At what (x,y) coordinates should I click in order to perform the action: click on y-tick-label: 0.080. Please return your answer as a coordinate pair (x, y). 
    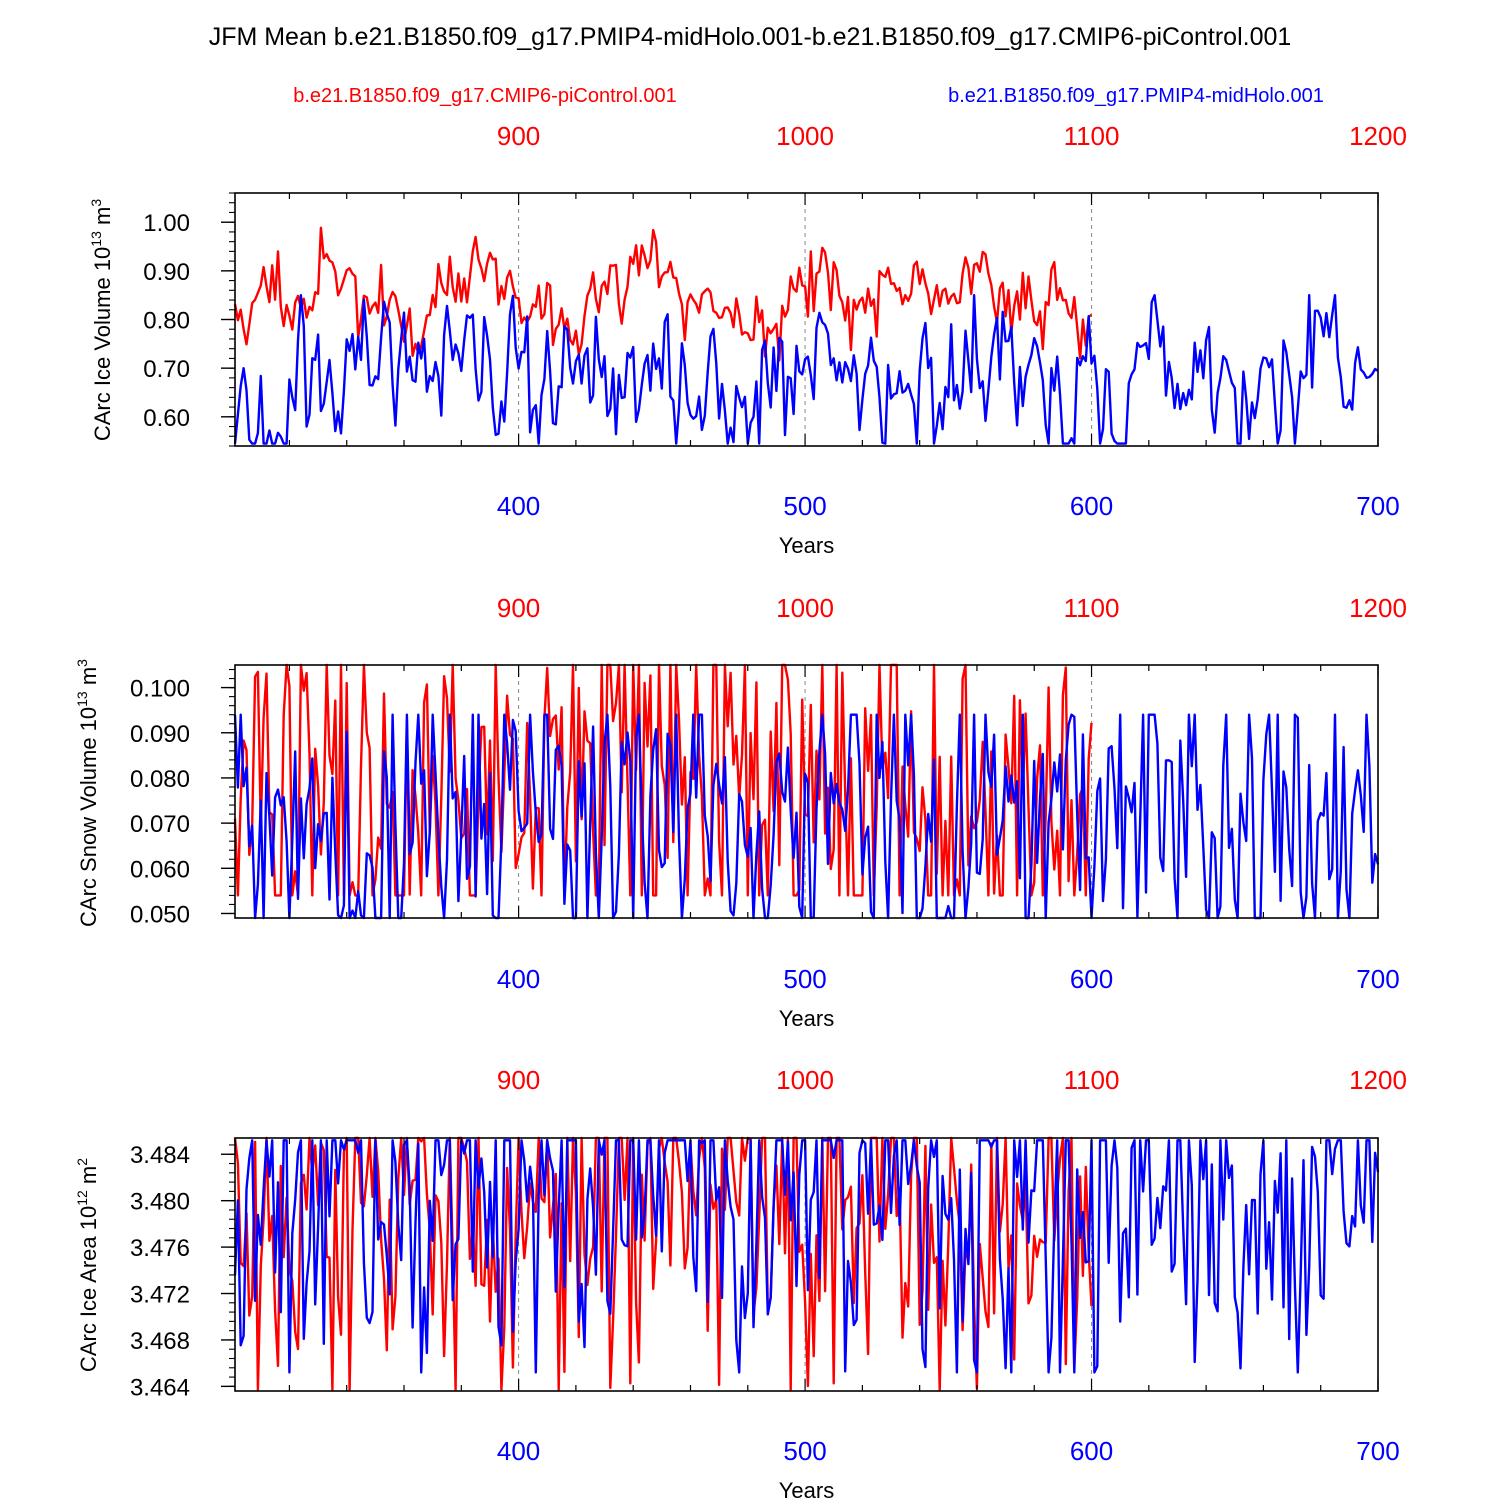
    Looking at the image, I should click on (160, 779).